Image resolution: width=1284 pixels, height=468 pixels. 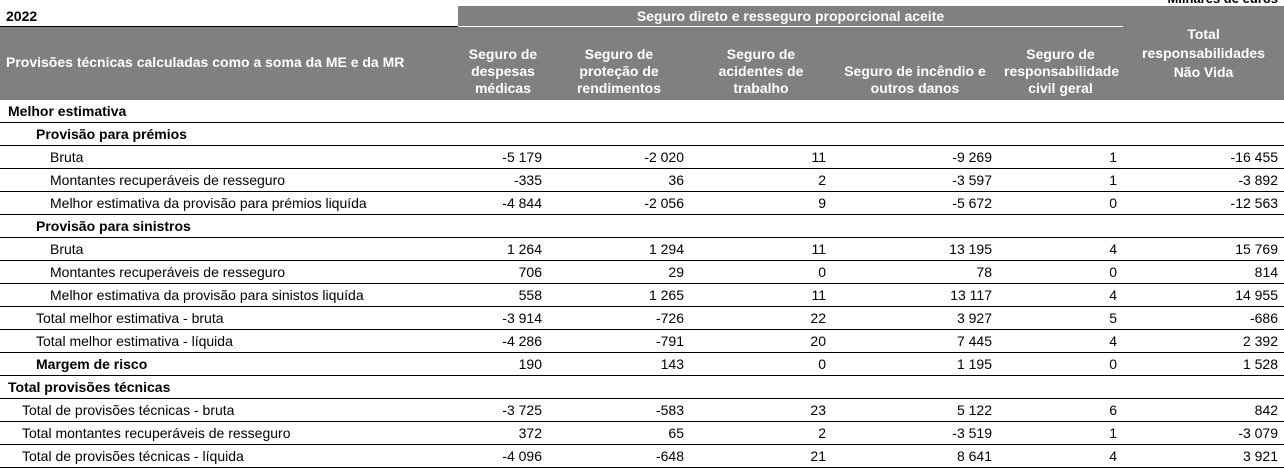 I want to click on value-cell: 1 294, so click(x=619, y=249).